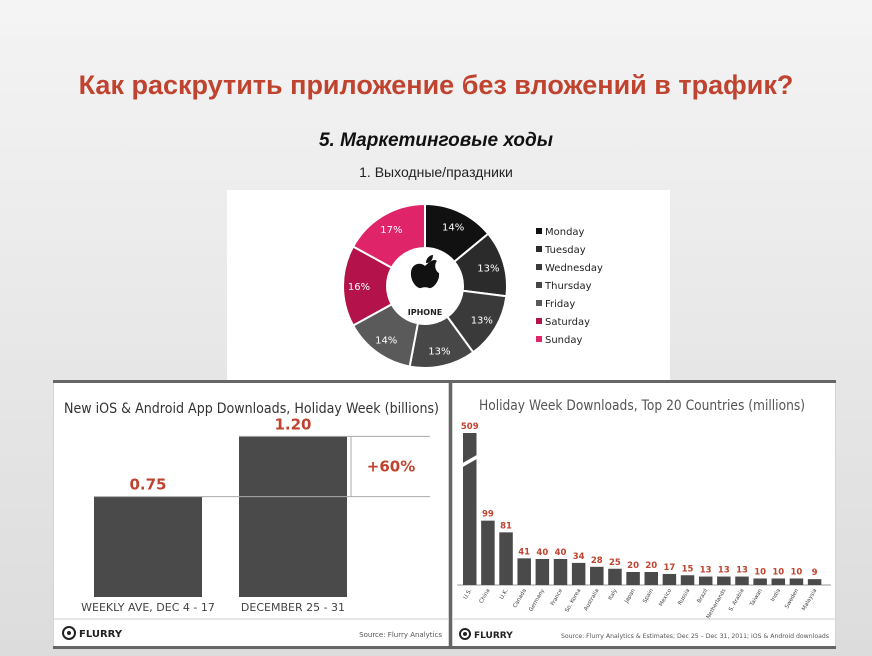 Image resolution: width=872 pixels, height=656 pixels. Describe the element at coordinates (470, 427) in the screenshot. I see `bar-value-label: 509` at that location.